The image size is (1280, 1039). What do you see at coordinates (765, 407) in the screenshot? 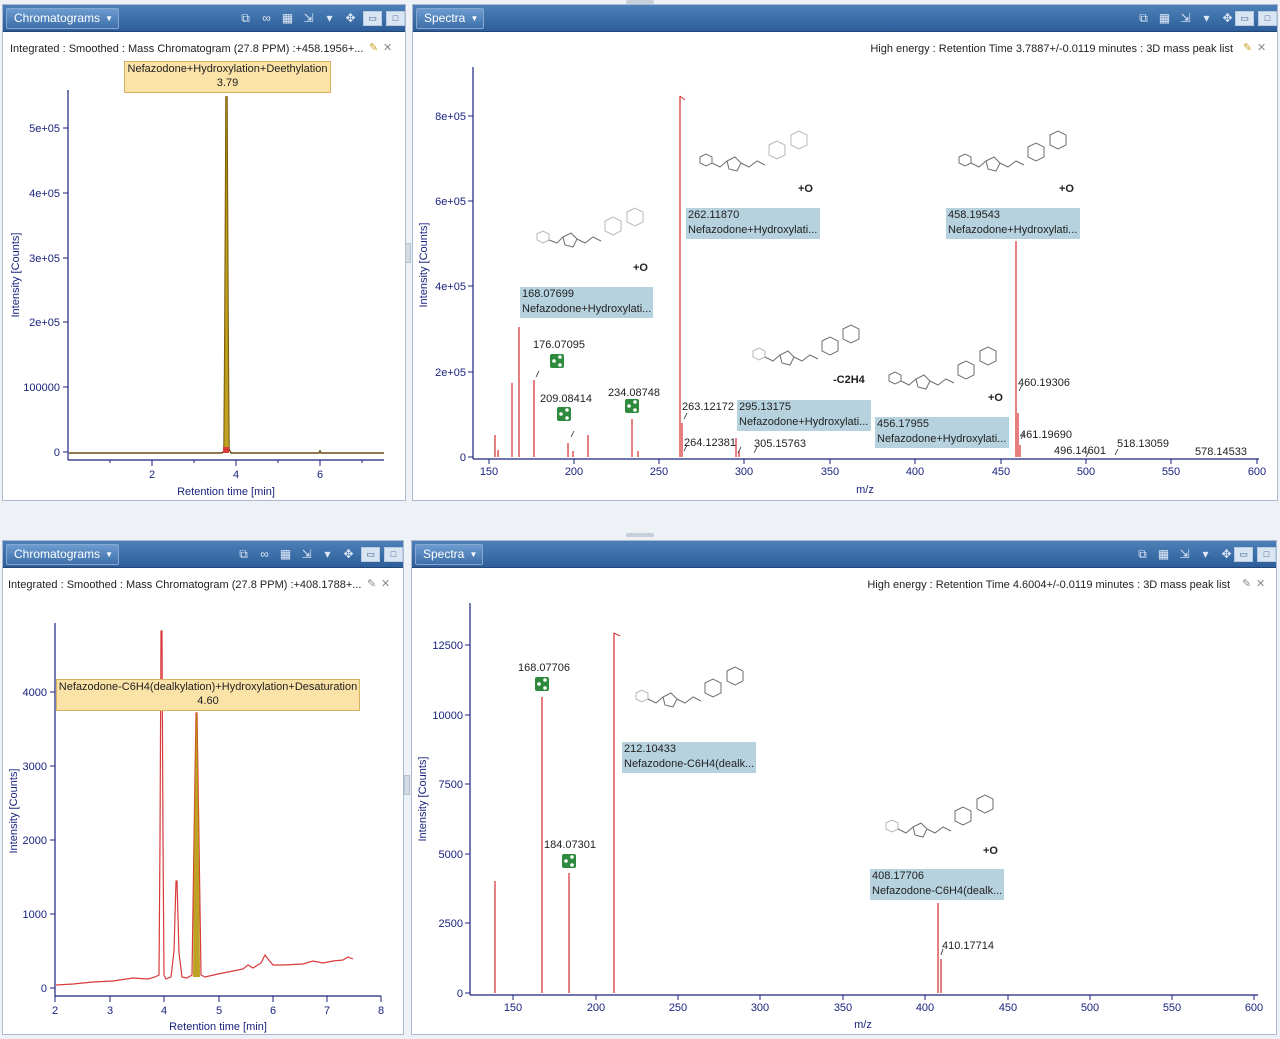
I see `annotation-mz: 295.13175` at bounding box center [765, 407].